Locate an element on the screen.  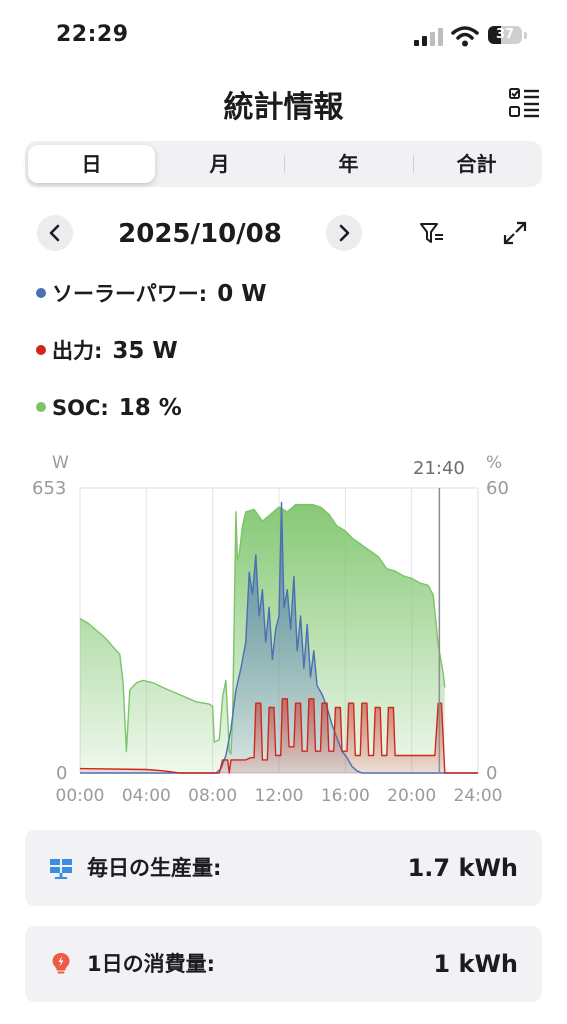
battery-level: 37 is located at coordinates (505, 34).